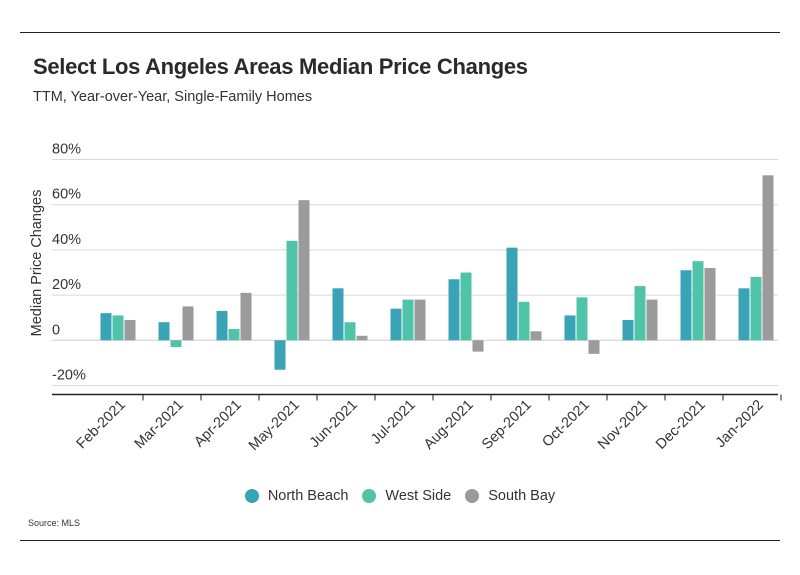 The image size is (800, 575). I want to click on x-tick-label: Jan-2022, so click(740, 424).